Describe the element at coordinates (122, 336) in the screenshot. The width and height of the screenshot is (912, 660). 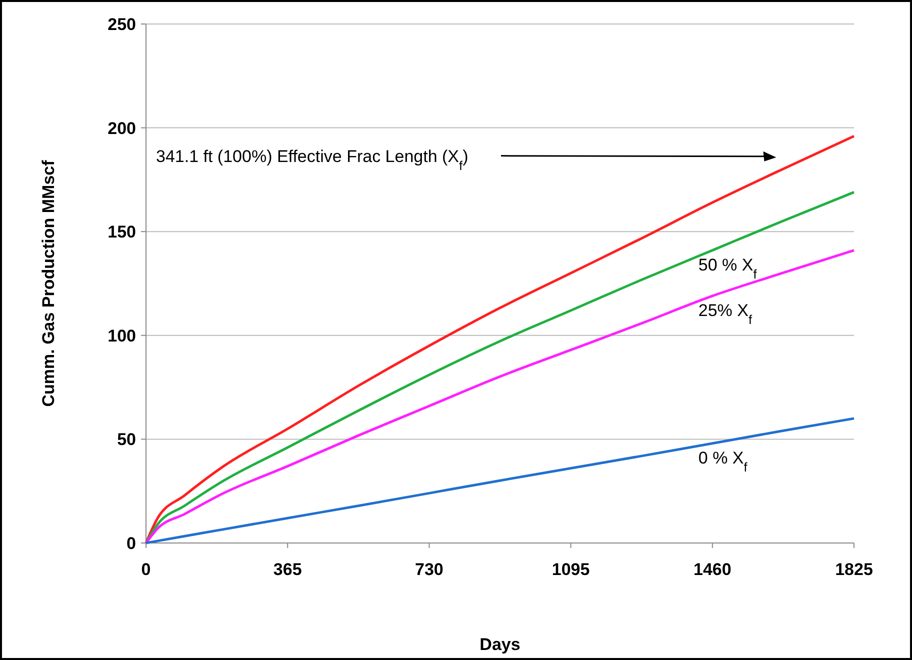
I see `y-tick-label: 100` at that location.